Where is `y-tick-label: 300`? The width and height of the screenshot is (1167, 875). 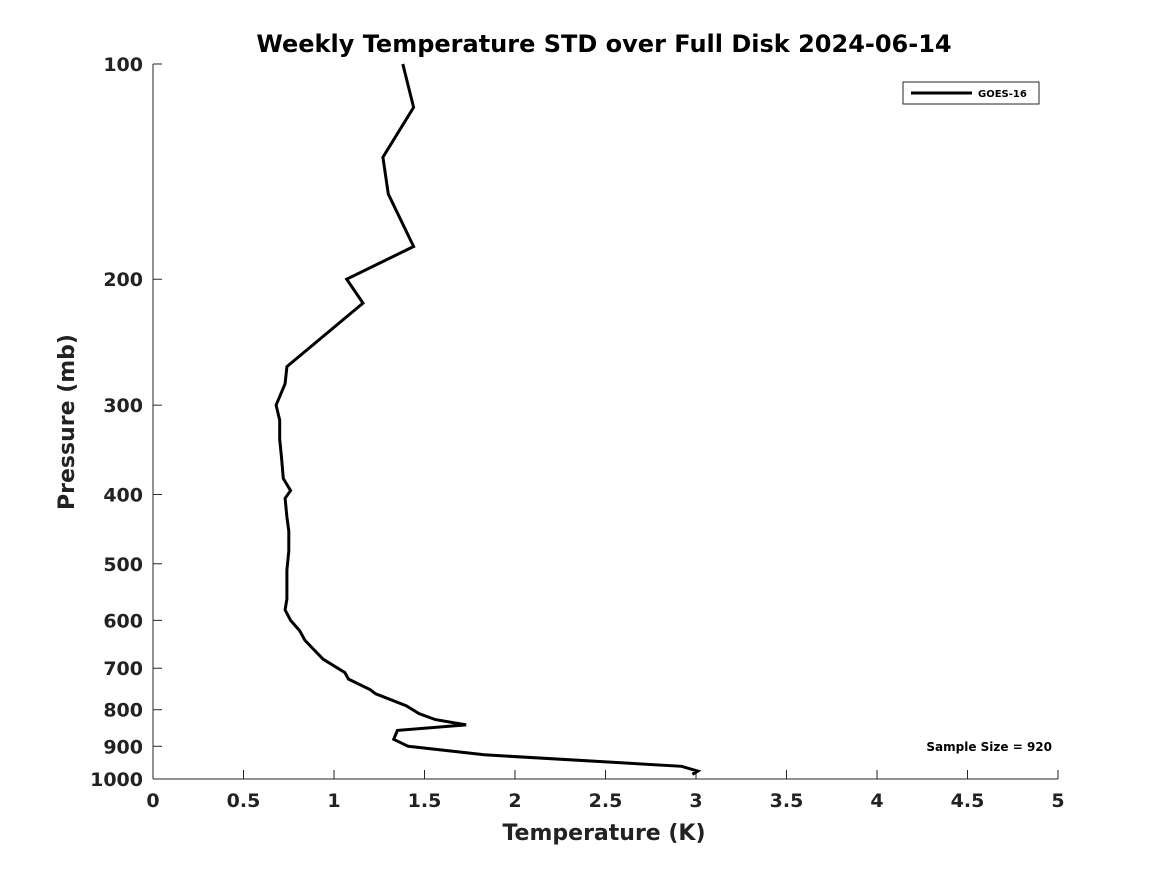 y-tick-label: 300 is located at coordinates (123, 406).